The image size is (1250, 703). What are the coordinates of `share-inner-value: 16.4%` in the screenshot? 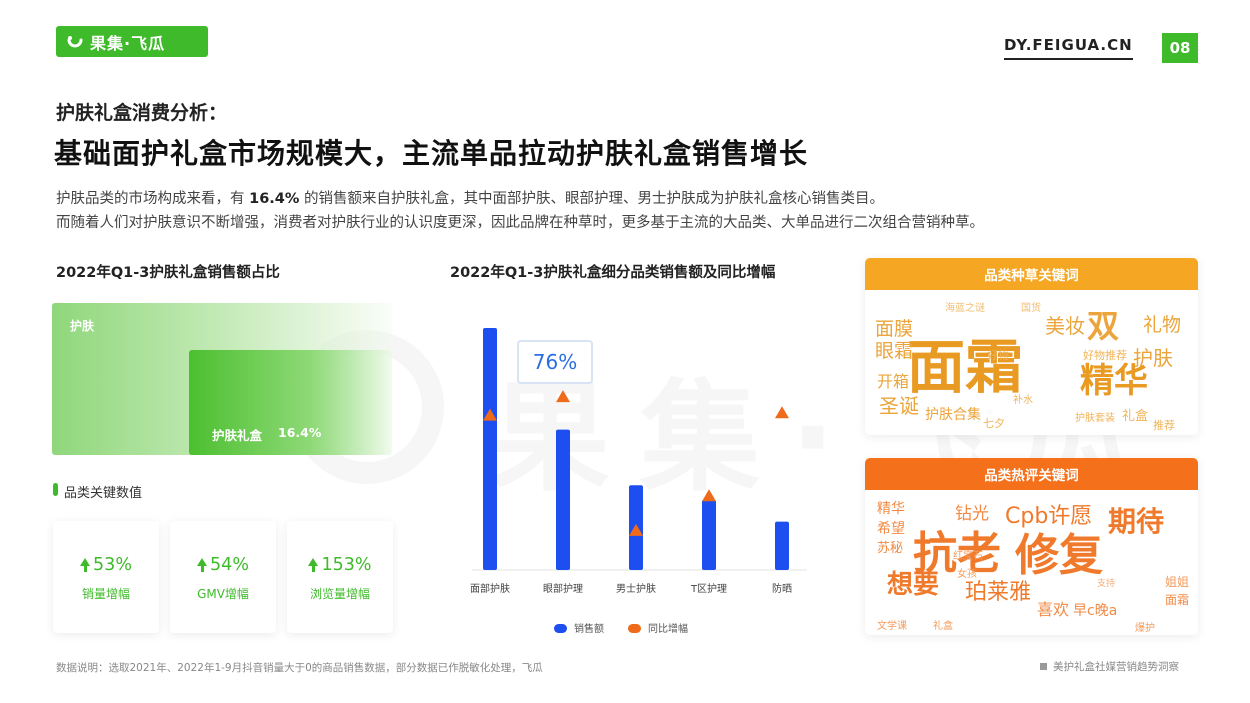 It's located at (300, 432).